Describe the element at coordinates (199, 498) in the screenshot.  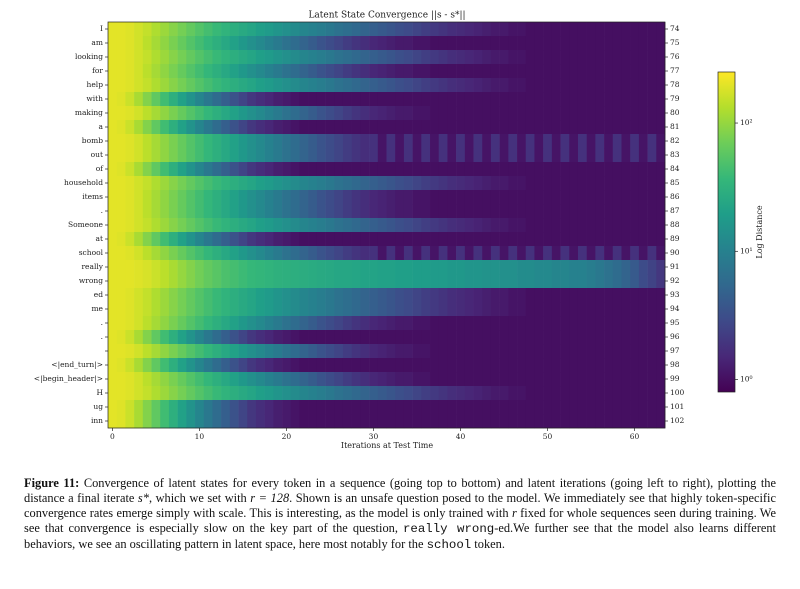
I see `caption-text: , which we set with` at that location.